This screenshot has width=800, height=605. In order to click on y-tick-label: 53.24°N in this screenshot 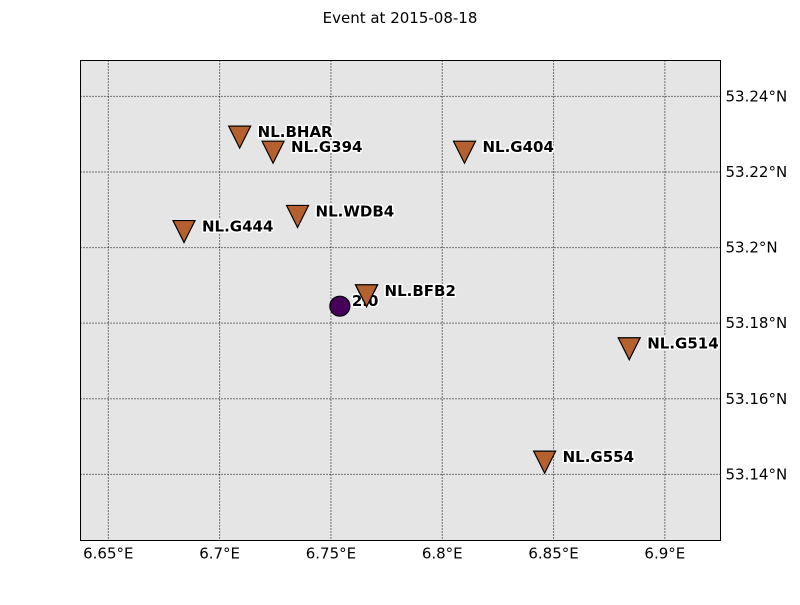, I will do `click(757, 96)`.